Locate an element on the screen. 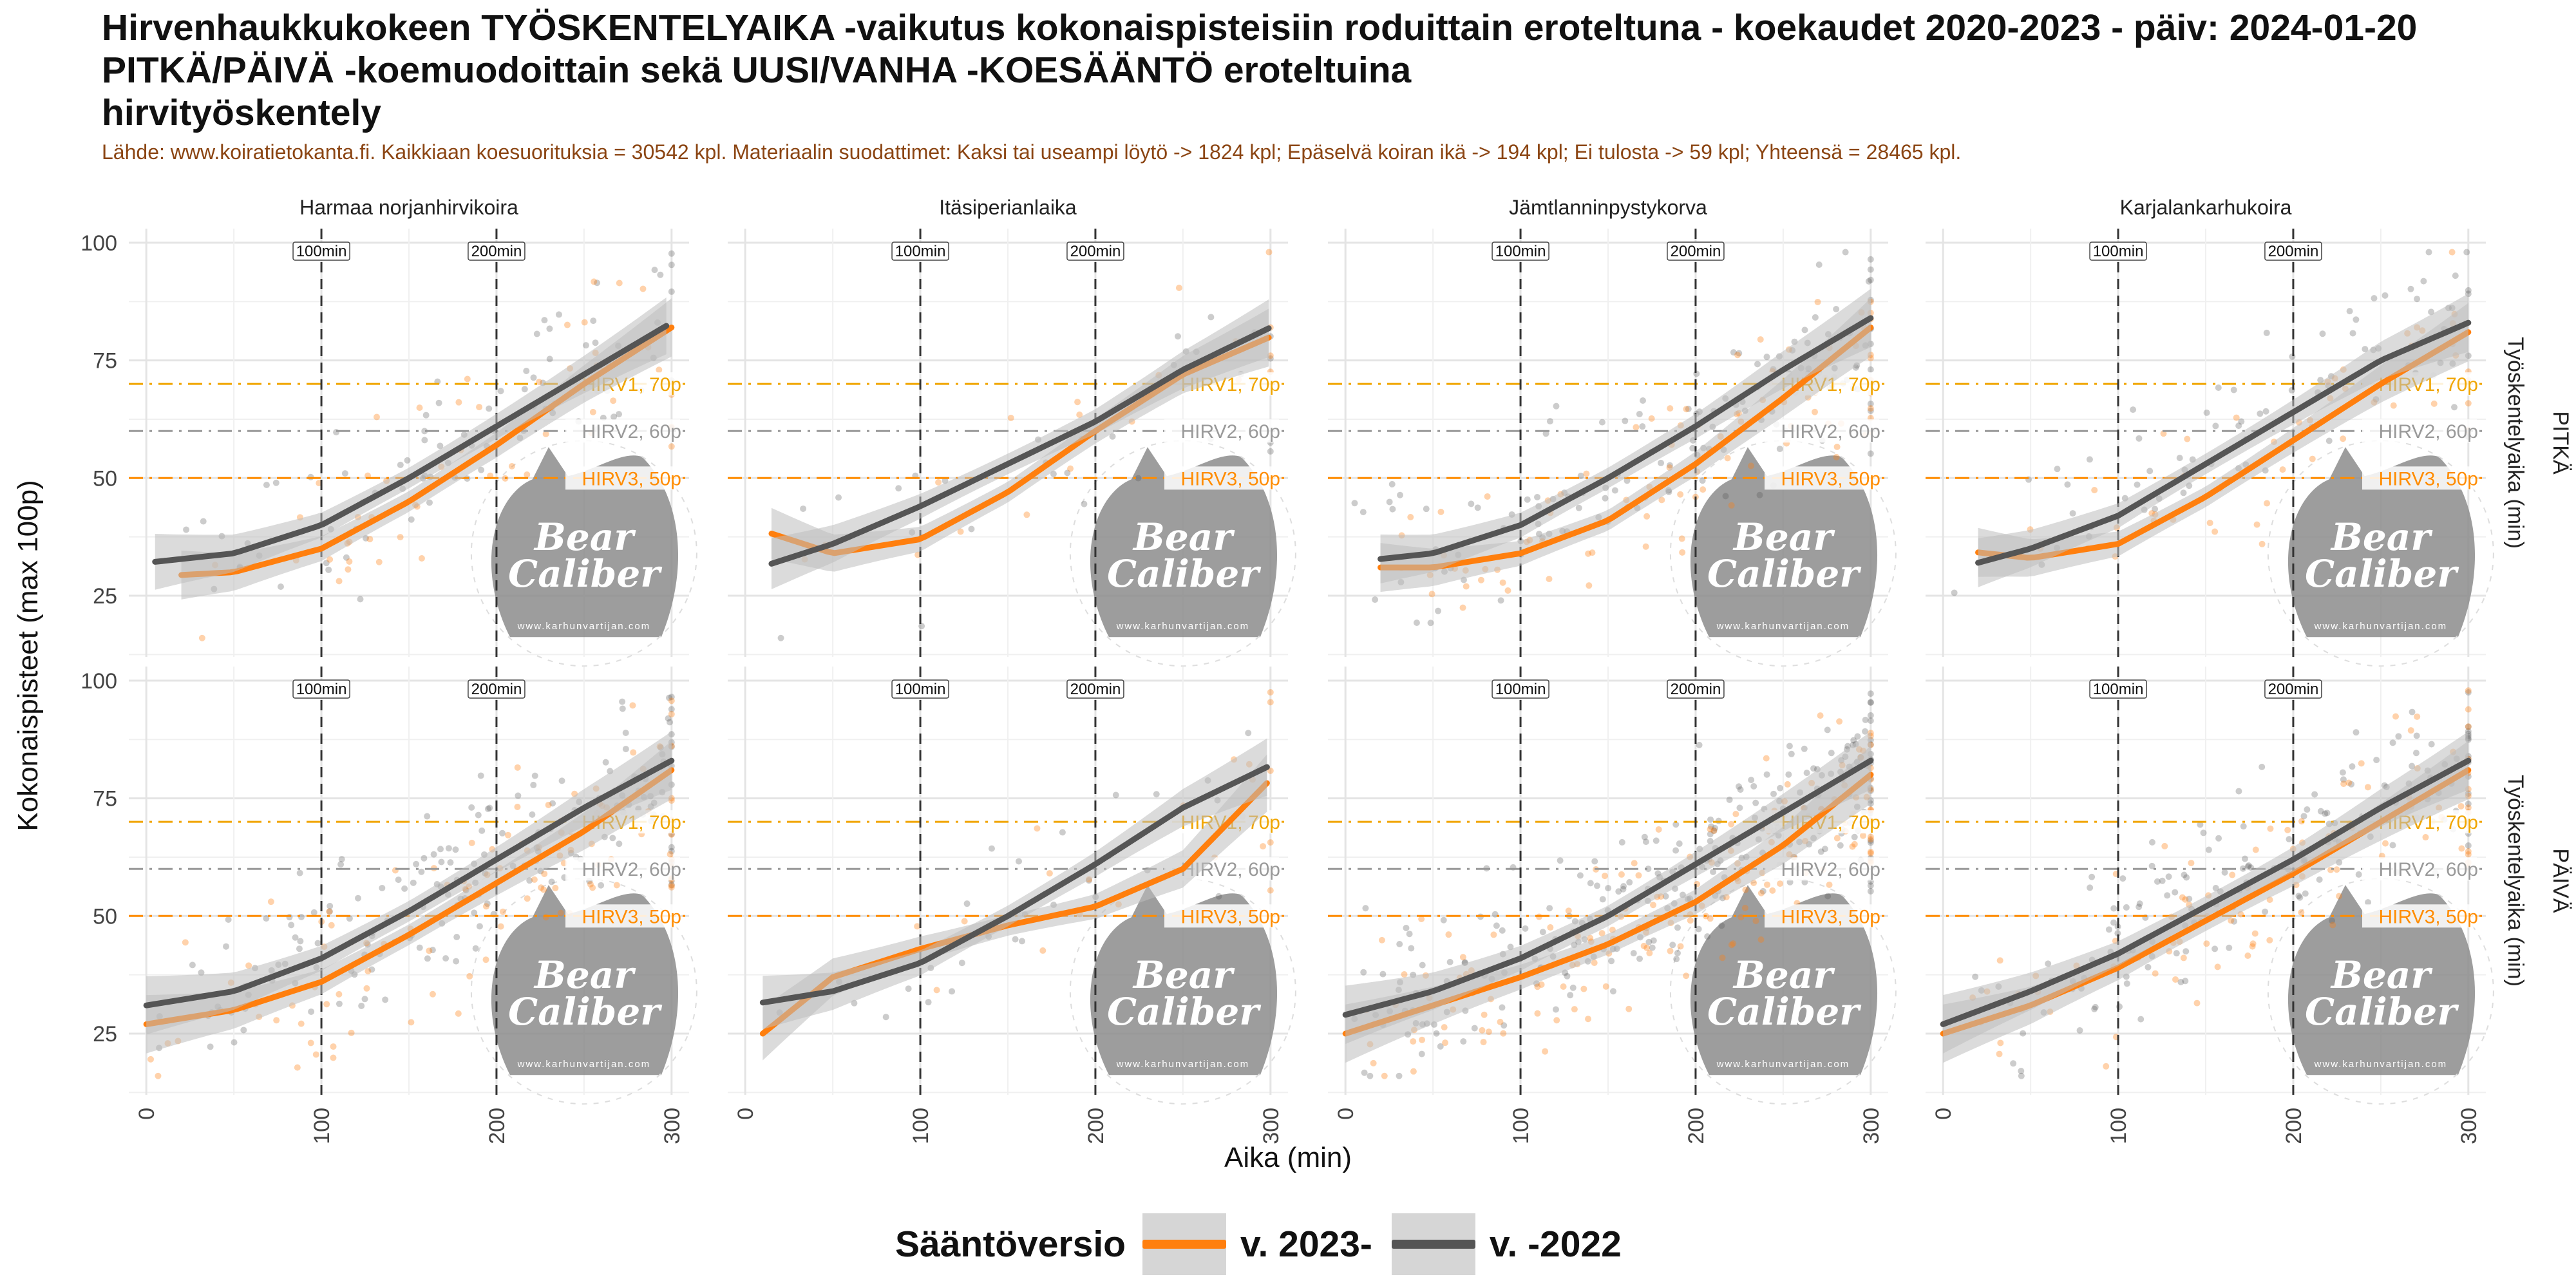 This screenshot has width=2576, height=1288. watermark-url: www.karhunvartijan.com is located at coordinates (584, 1064).